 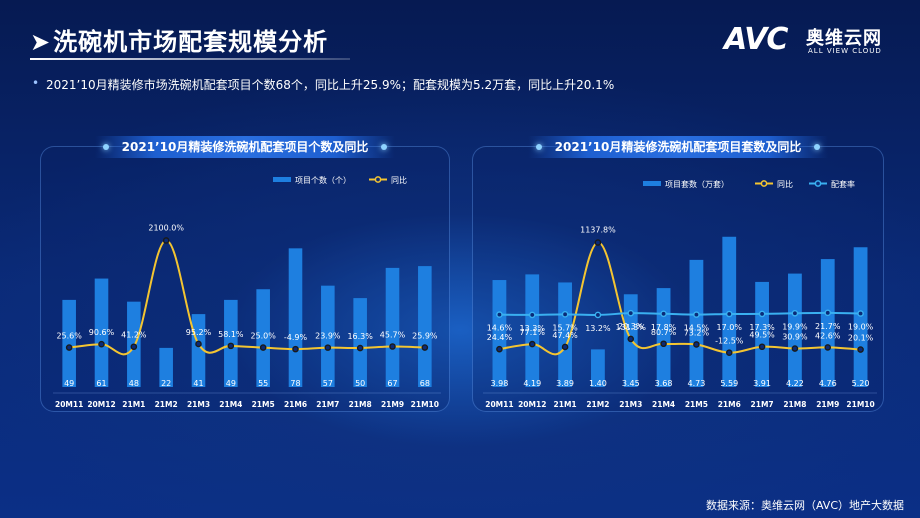 What do you see at coordinates (730, 327) in the screenshot?
I see `rate-value-label: 17.0%` at bounding box center [730, 327].